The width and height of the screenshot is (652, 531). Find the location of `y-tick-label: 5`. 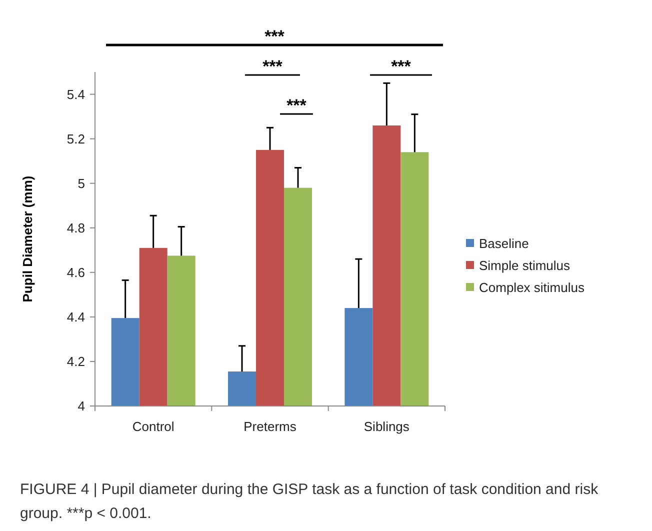

y-tick-label: 5 is located at coordinates (81, 183).